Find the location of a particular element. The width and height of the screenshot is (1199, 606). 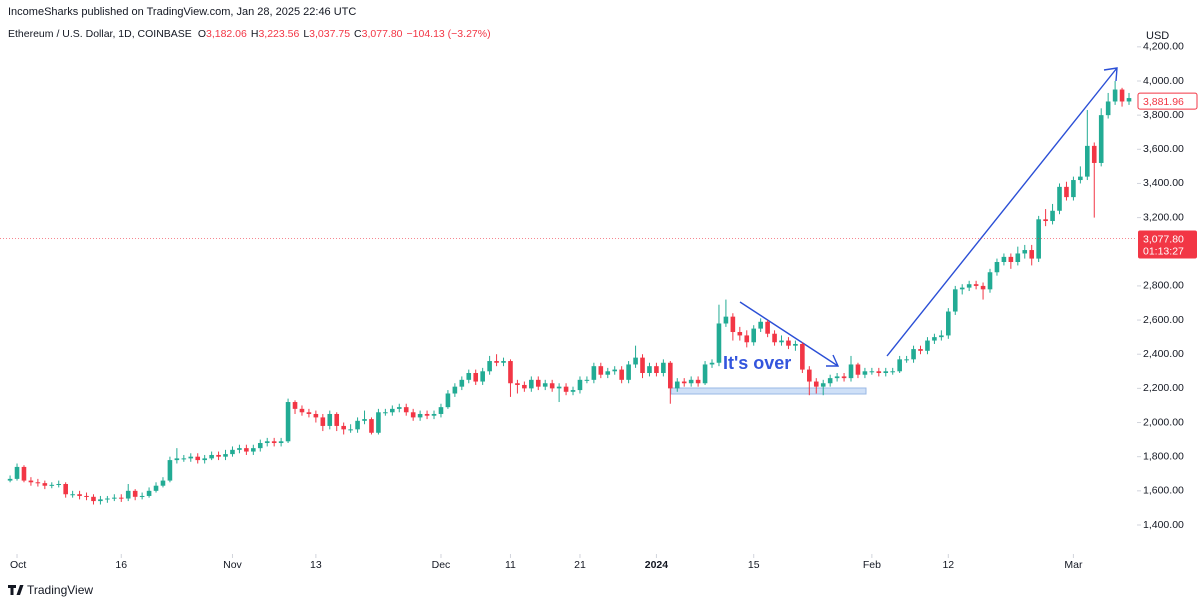

x-tick-label: 13 is located at coordinates (316, 565).